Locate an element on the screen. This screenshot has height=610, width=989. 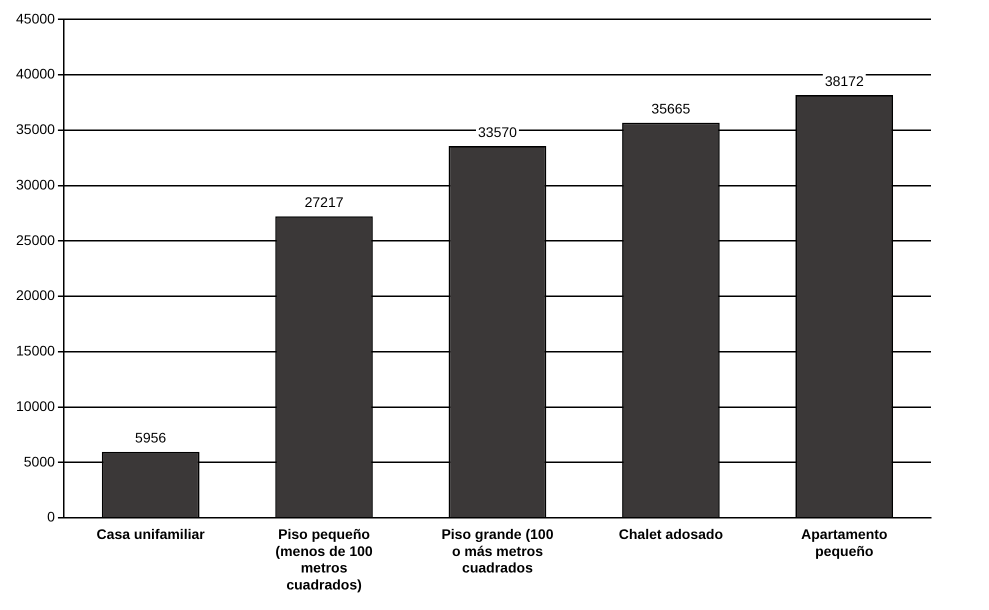
x-tick-label: Apartamento pequeño is located at coordinates (844, 542).